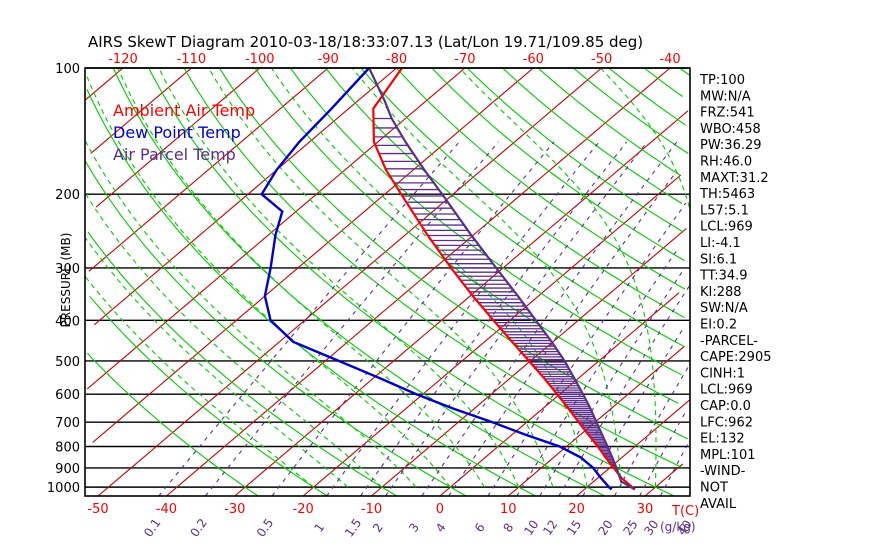 Image resolution: width=870 pixels, height=560 pixels. What do you see at coordinates (63, 488) in the screenshot?
I see `pressure-tick-1000: 1000` at bounding box center [63, 488].